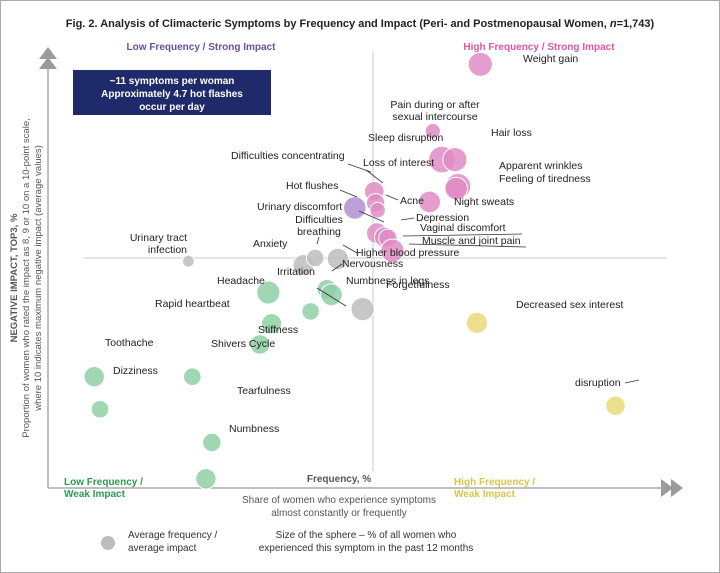 The image size is (720, 573). I want to click on label-vaginal-discomfort: Vaginal discomfort, so click(463, 228).